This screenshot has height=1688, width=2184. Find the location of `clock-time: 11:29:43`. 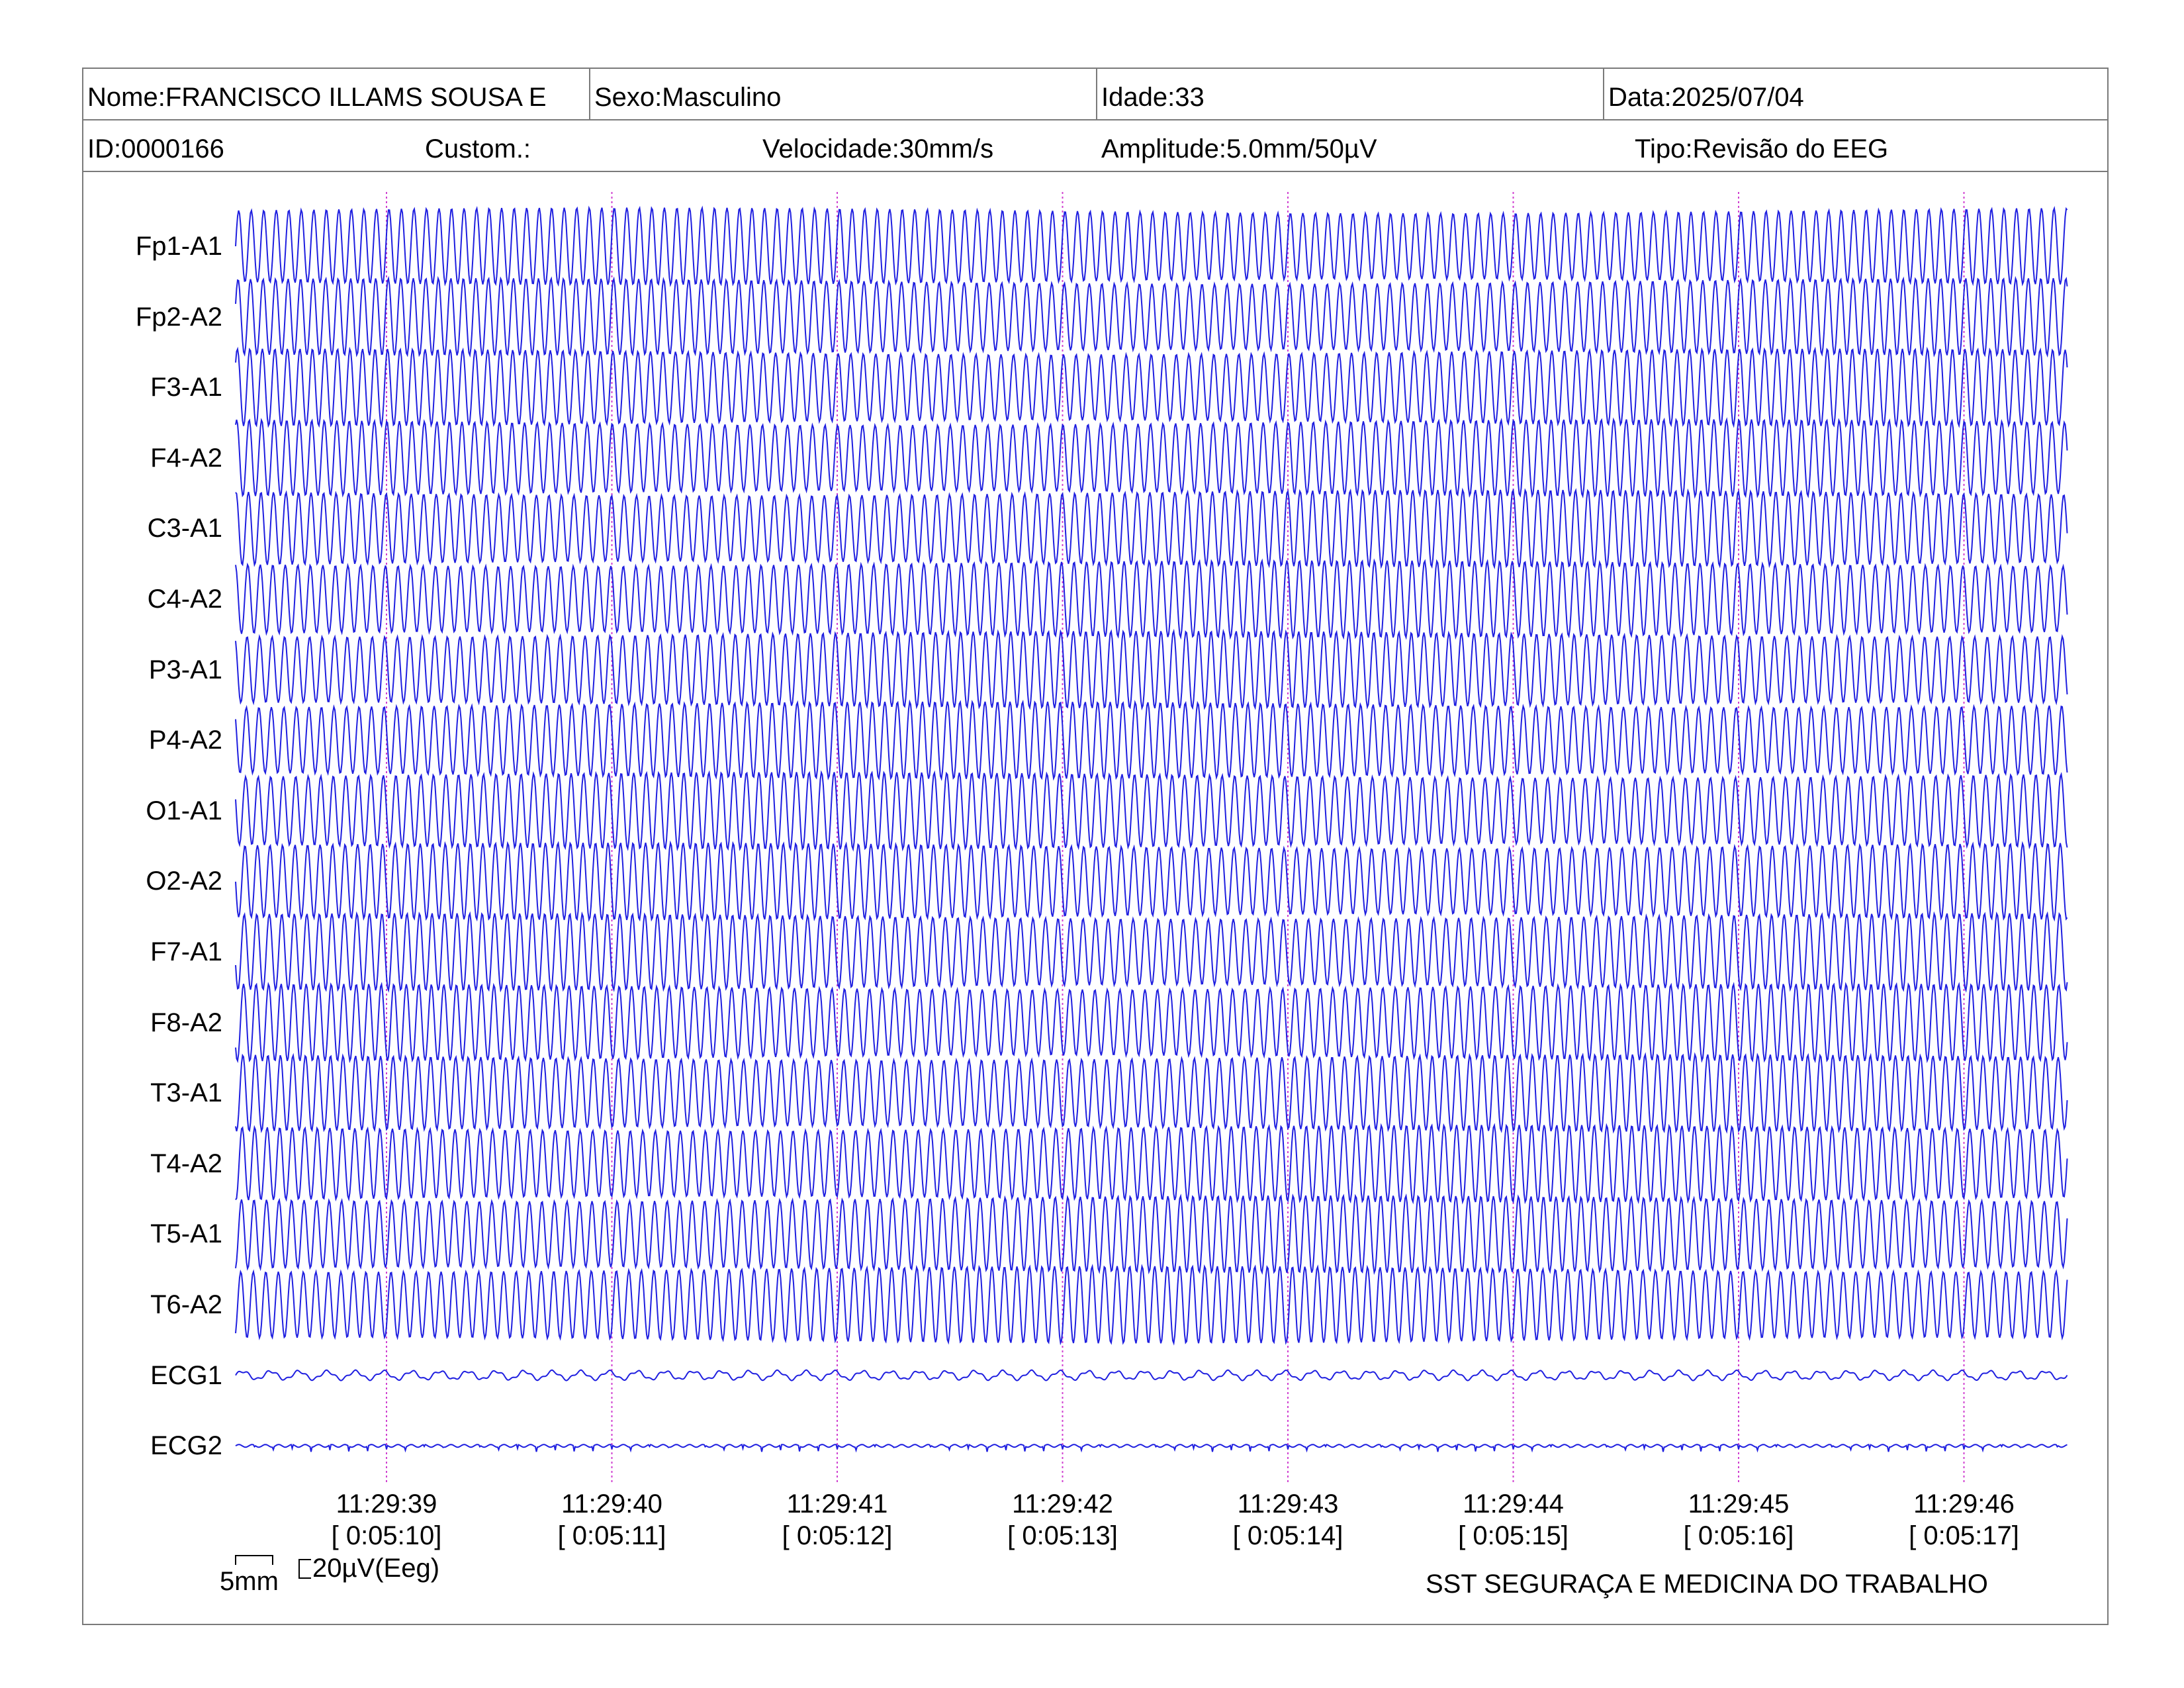

clock-time: 11:29:43 is located at coordinates (1288, 1504).